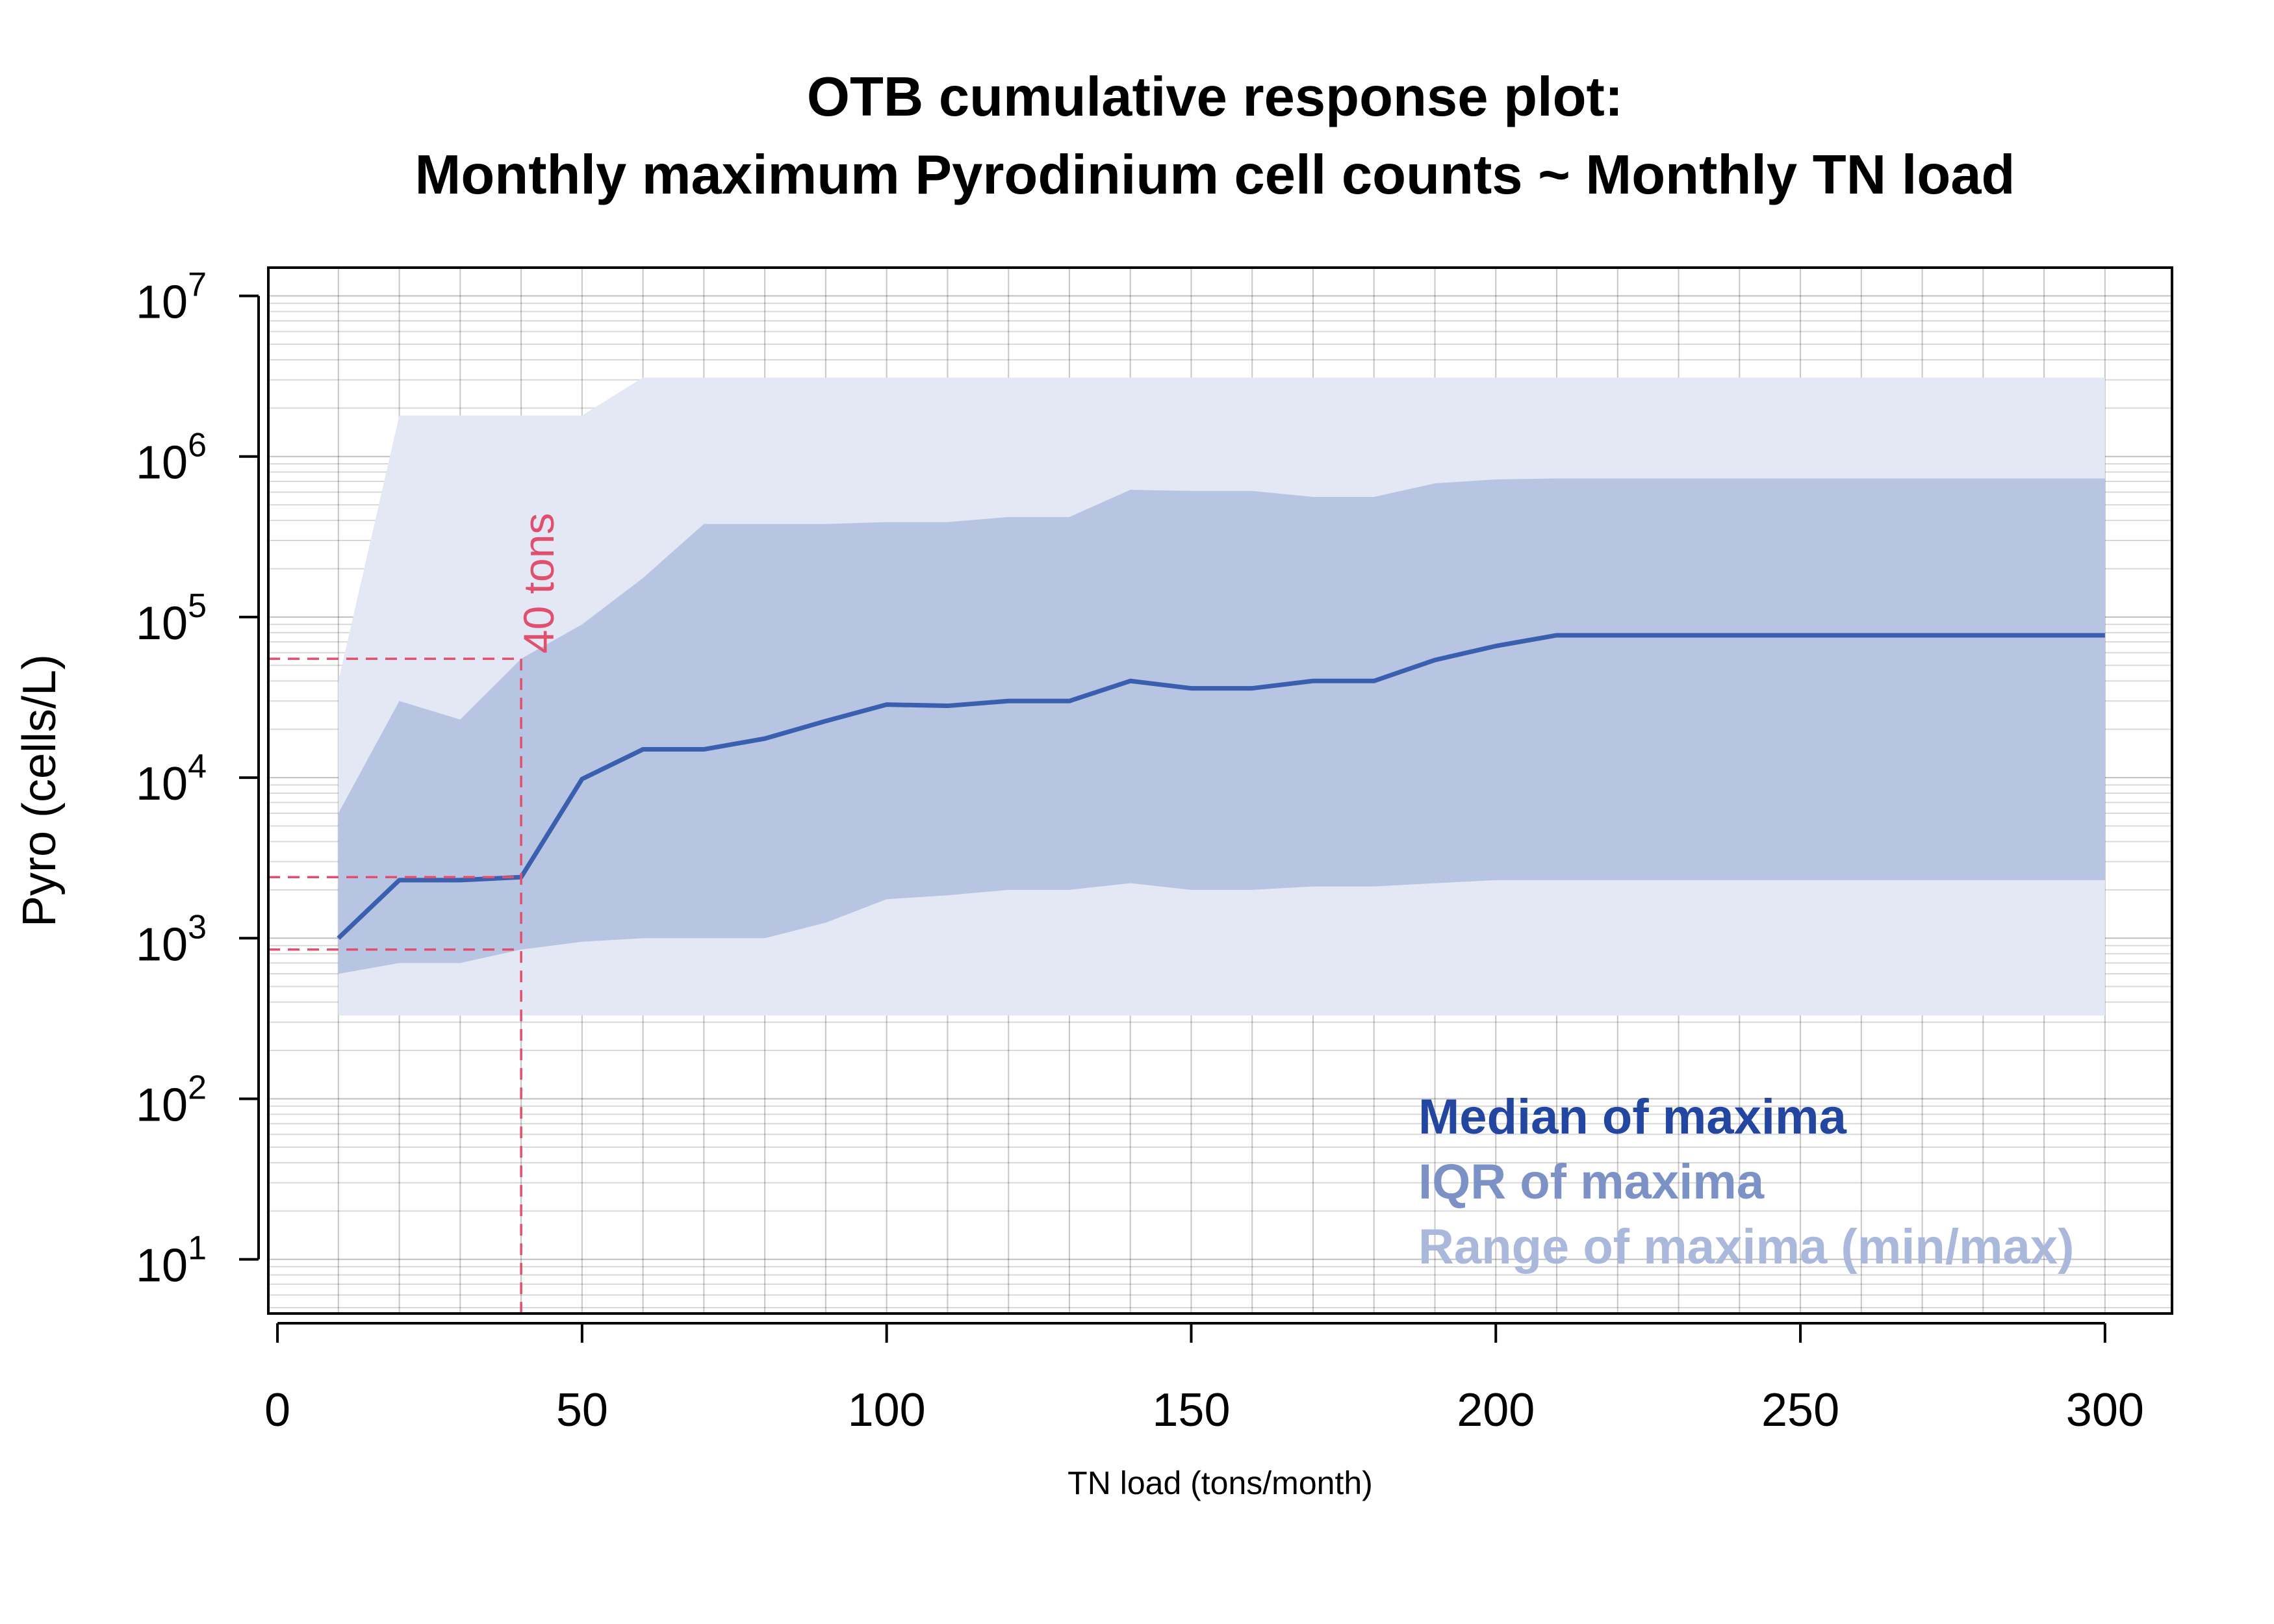 This screenshot has width=2274, height=1624. Describe the element at coordinates (415, 913) in the screenshot. I see `threshold-lines: 40 tons` at that location.